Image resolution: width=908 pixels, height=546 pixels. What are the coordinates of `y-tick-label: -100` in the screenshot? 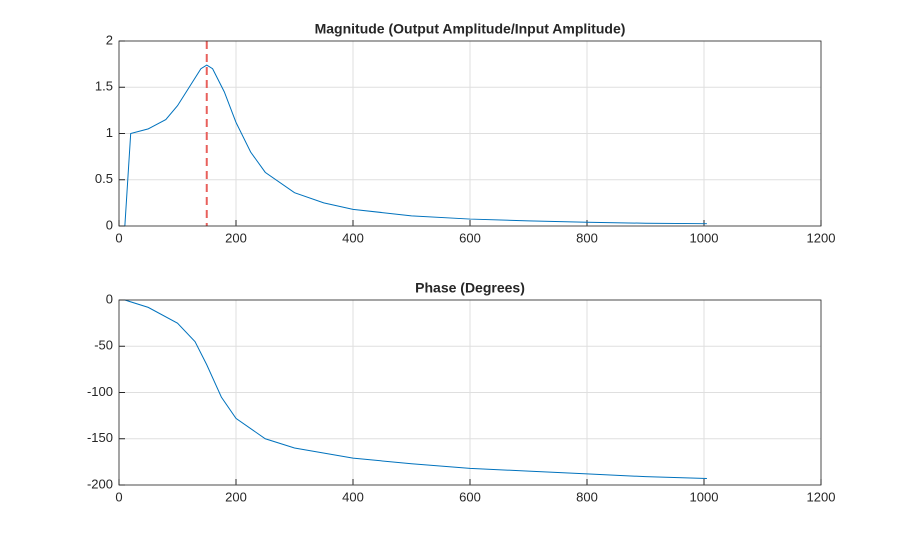 It's located at (100, 391).